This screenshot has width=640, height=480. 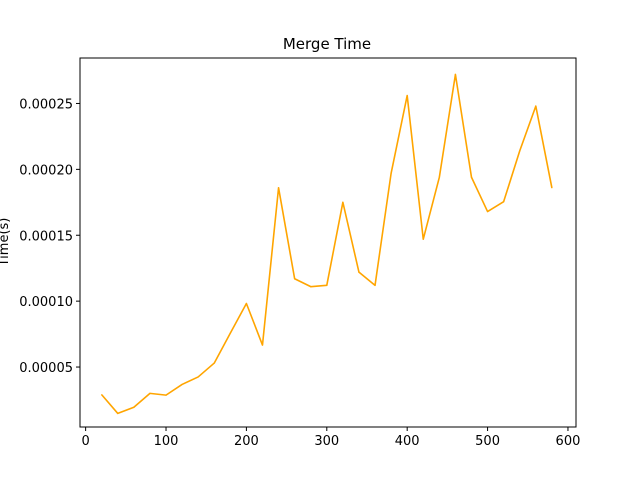 What do you see at coordinates (407, 441) in the screenshot?
I see `x-tick-label: 400` at bounding box center [407, 441].